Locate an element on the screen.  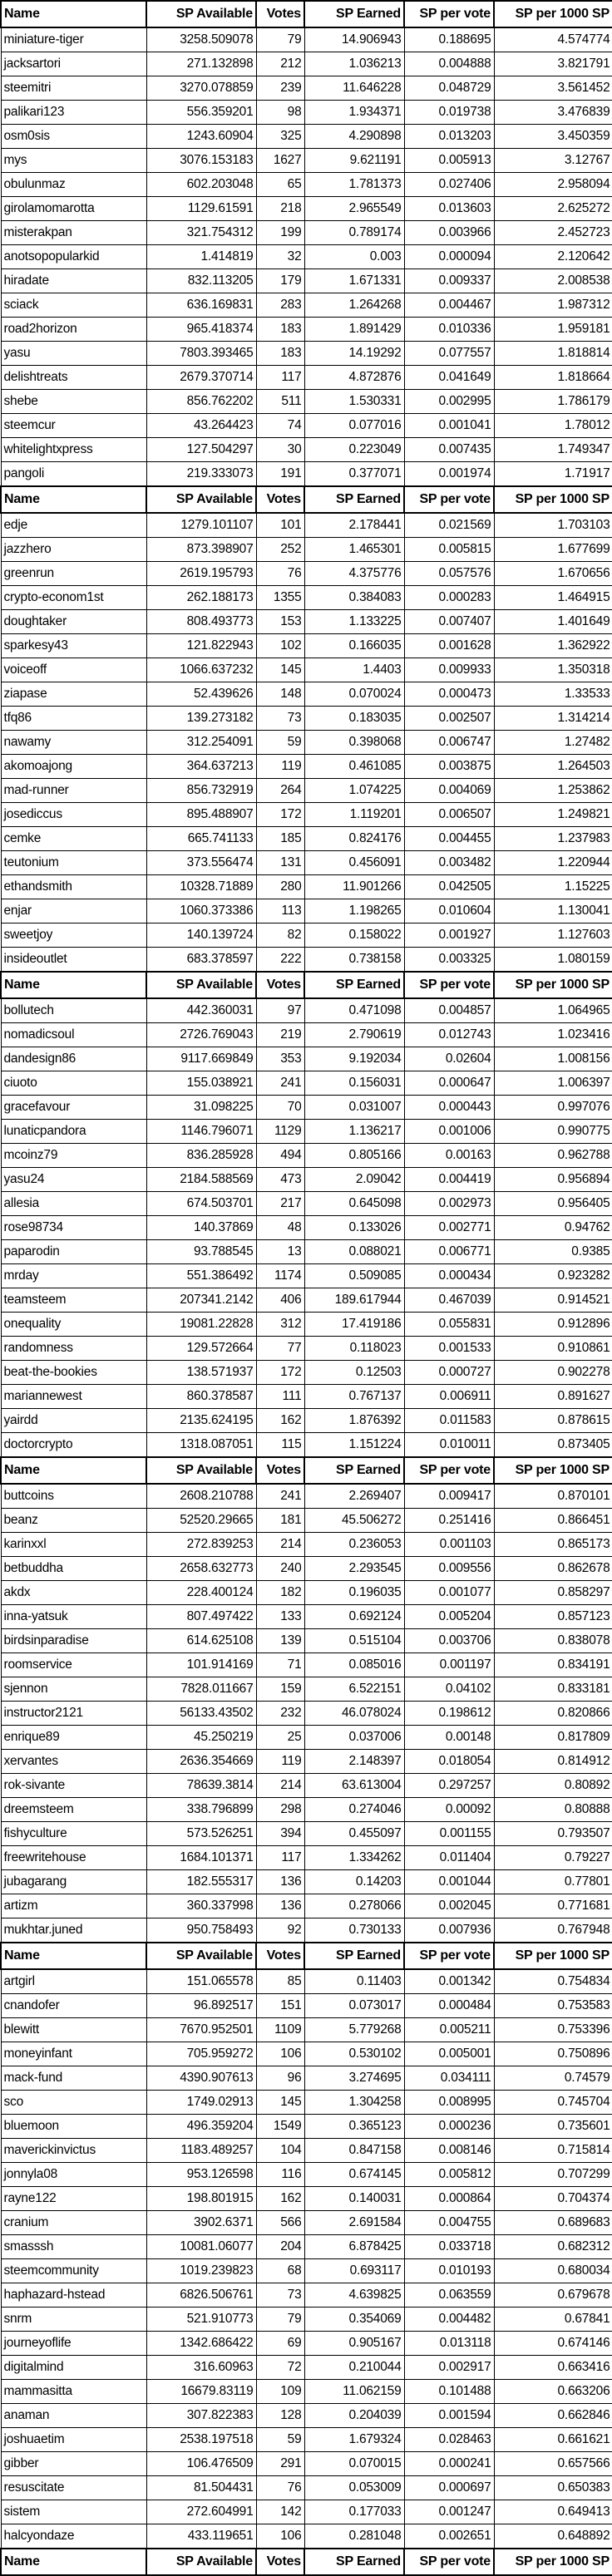
cell-sp-earned: 6.878425 is located at coordinates (354, 2246).